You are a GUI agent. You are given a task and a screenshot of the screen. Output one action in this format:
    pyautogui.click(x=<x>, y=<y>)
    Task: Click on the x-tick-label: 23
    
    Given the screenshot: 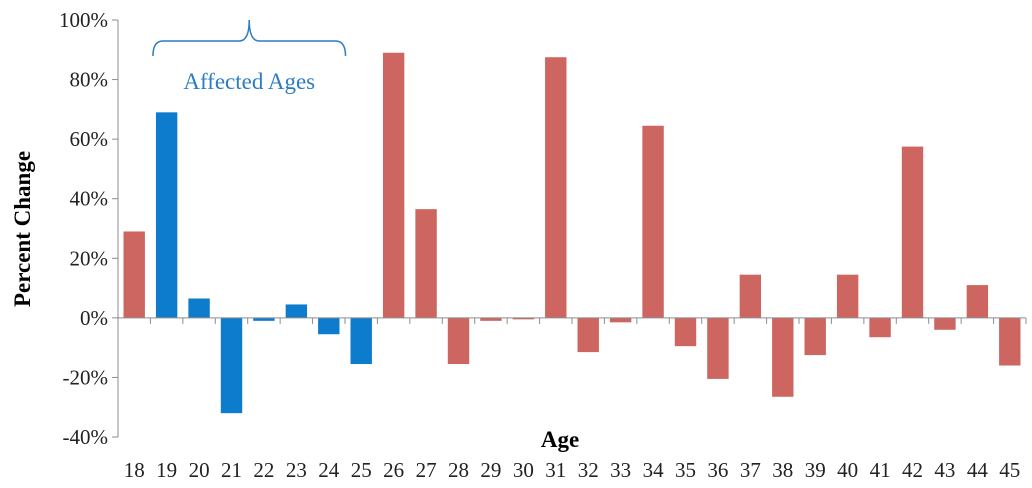 What is the action you would take?
    pyautogui.click(x=296, y=470)
    